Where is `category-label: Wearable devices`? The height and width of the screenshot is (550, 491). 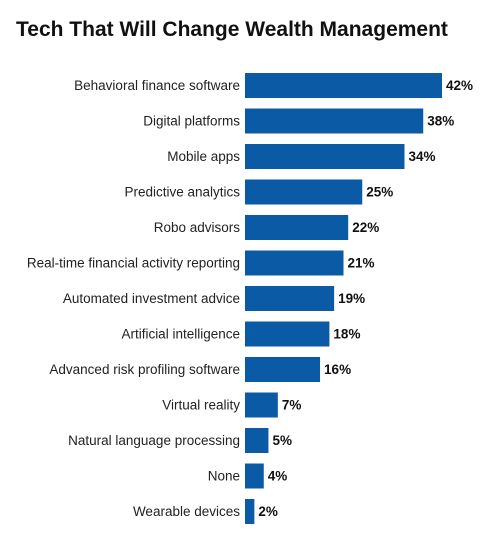
category-label: Wearable devices is located at coordinates (186, 511).